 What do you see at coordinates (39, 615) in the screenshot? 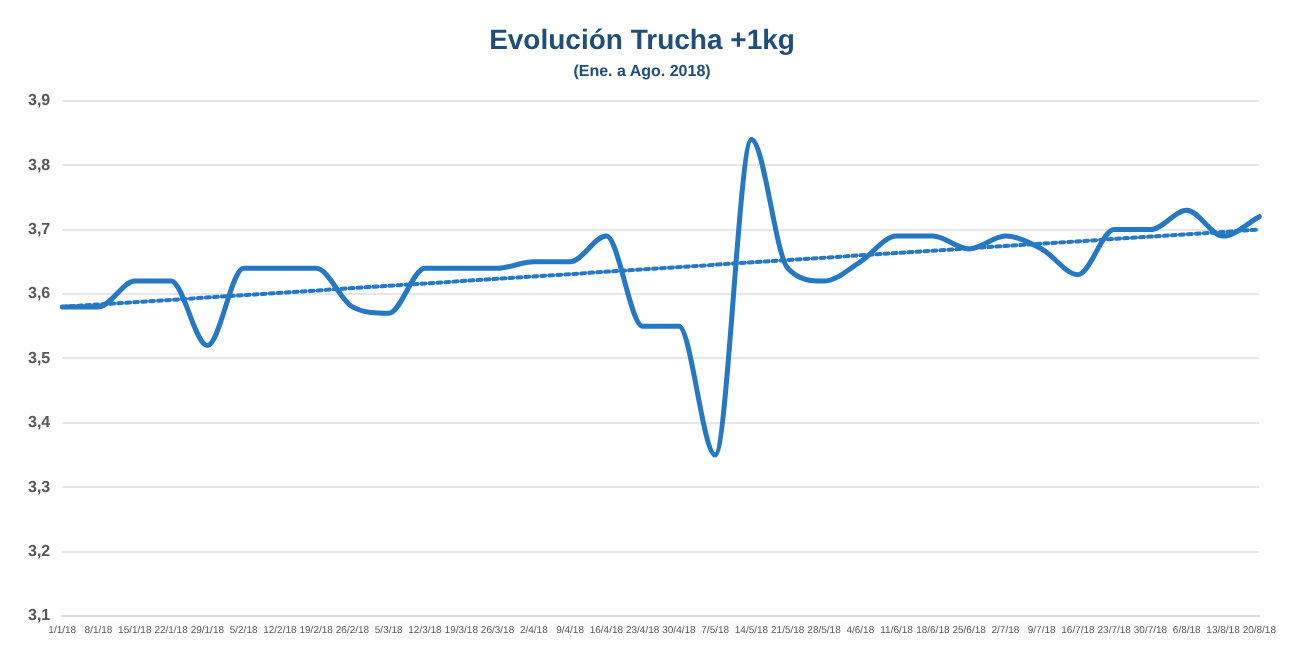
I see `y-tick-label: 3,1` at bounding box center [39, 615].